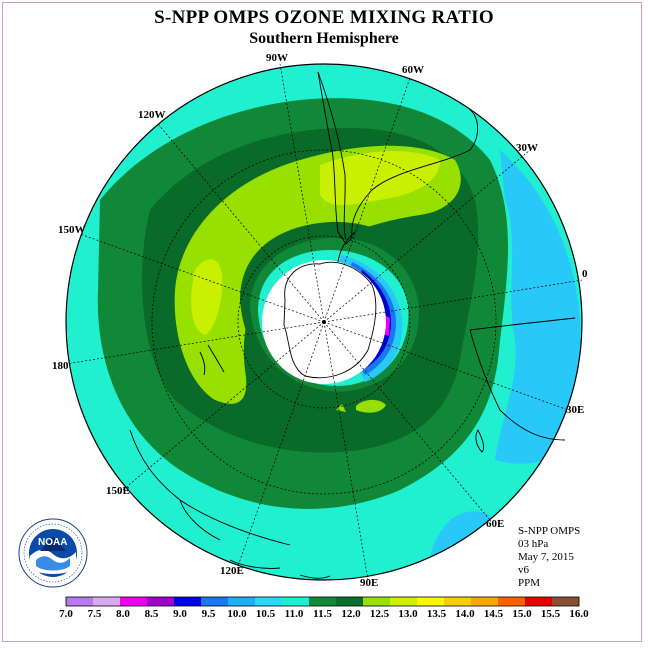 Image resolution: width=648 pixels, height=648 pixels. I want to click on lon-label-150e: 150E, so click(118, 491).